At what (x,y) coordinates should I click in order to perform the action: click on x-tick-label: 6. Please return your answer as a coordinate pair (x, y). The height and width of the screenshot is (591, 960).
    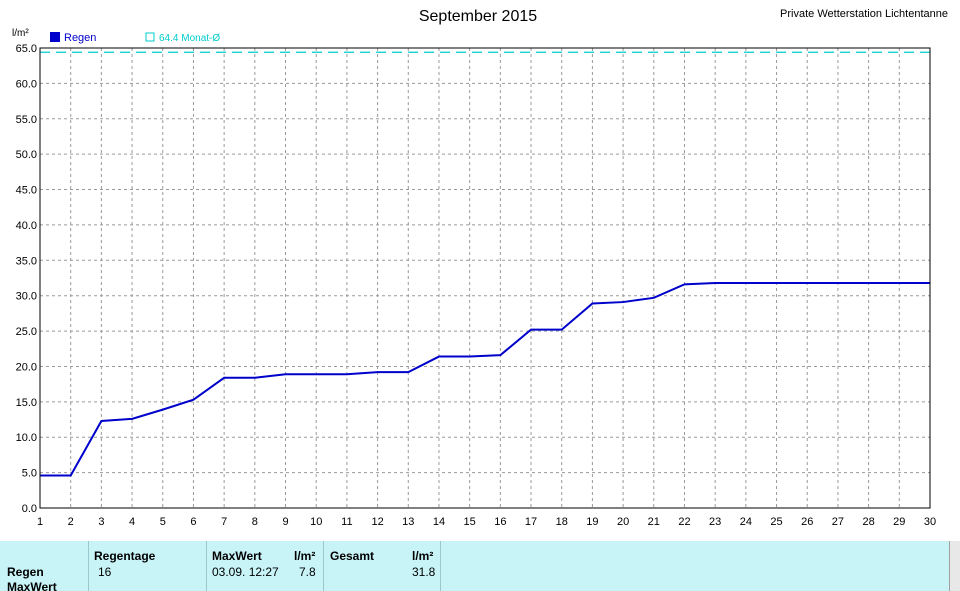
    Looking at the image, I should click on (193, 522).